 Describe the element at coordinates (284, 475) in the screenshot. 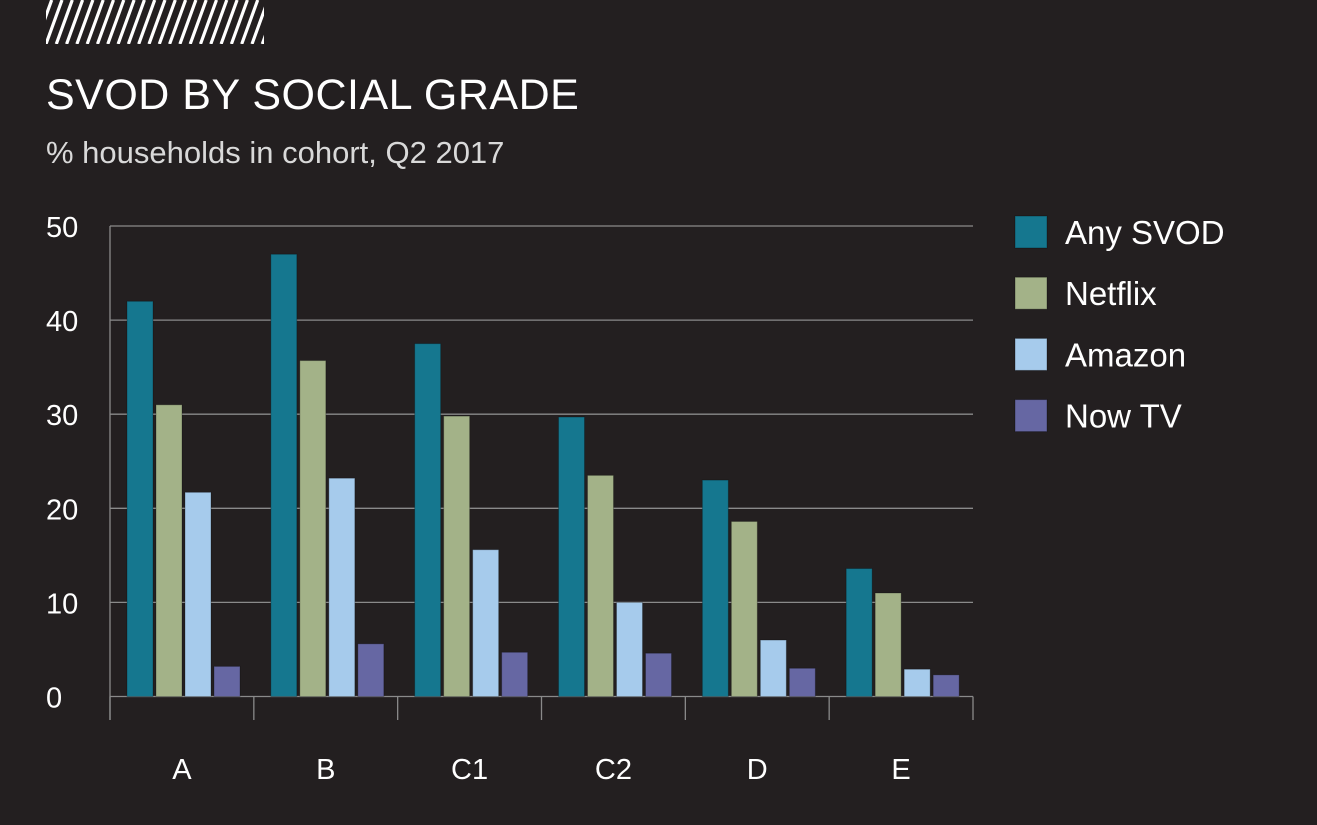

I see `bar-any-svod-b` at that location.